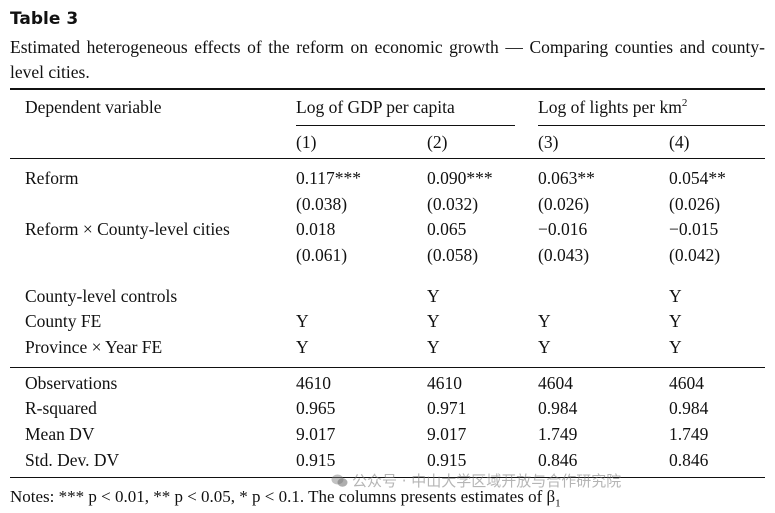 Image resolution: width=775 pixels, height=513 pixels. I want to click on wechat-icon, so click(339, 481).